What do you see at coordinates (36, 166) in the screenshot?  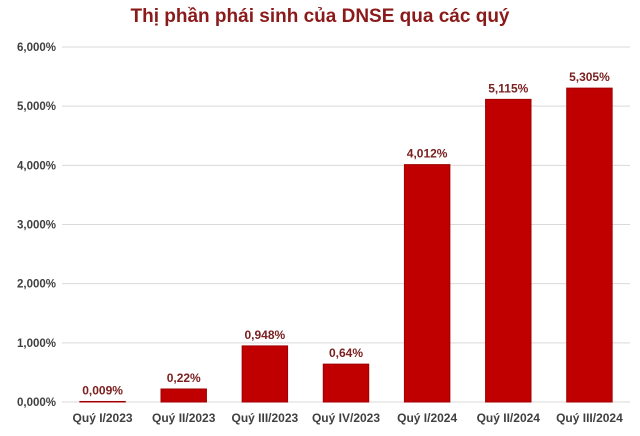 I see `y-tick-label: 4,000%` at bounding box center [36, 166].